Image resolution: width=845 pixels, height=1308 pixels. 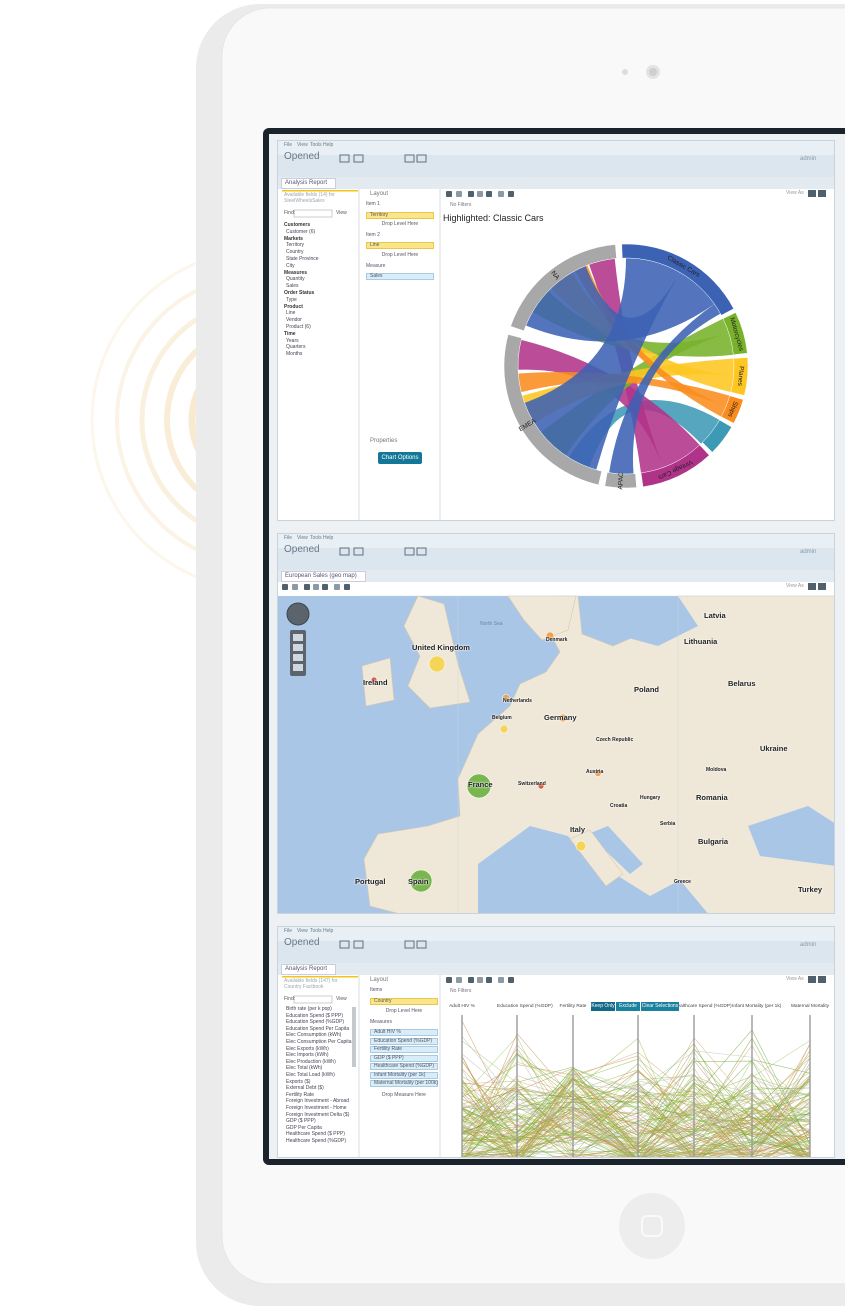 I want to click on field-item: Healthcare Spend (%GDP), so click(x=316, y=1141).